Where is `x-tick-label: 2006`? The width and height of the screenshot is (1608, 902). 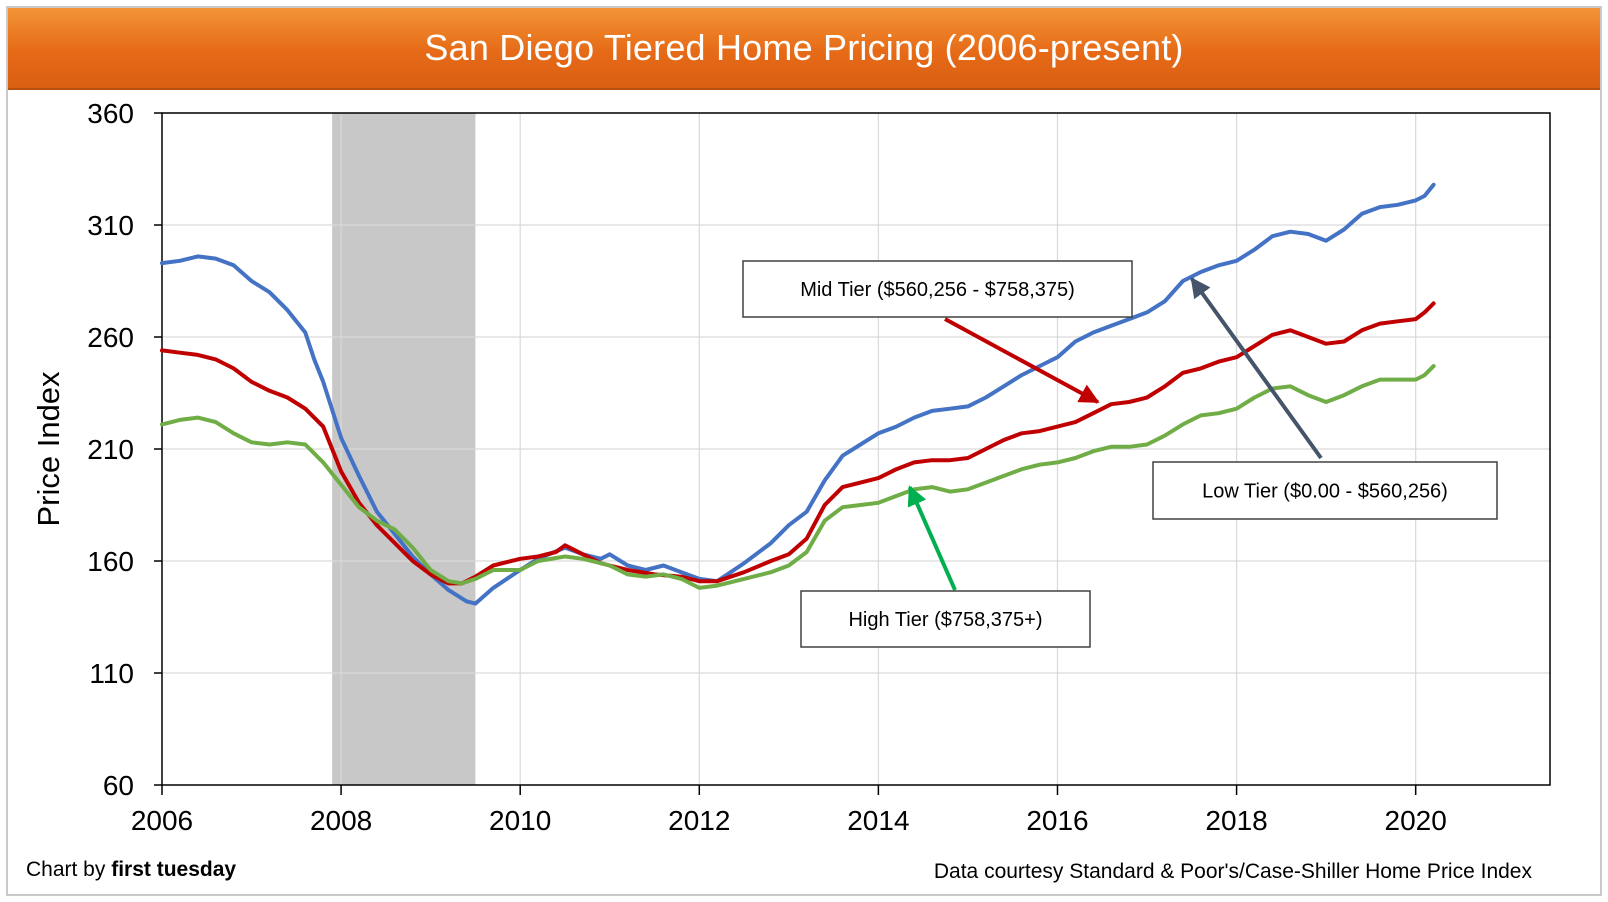
x-tick-label: 2006 is located at coordinates (162, 820).